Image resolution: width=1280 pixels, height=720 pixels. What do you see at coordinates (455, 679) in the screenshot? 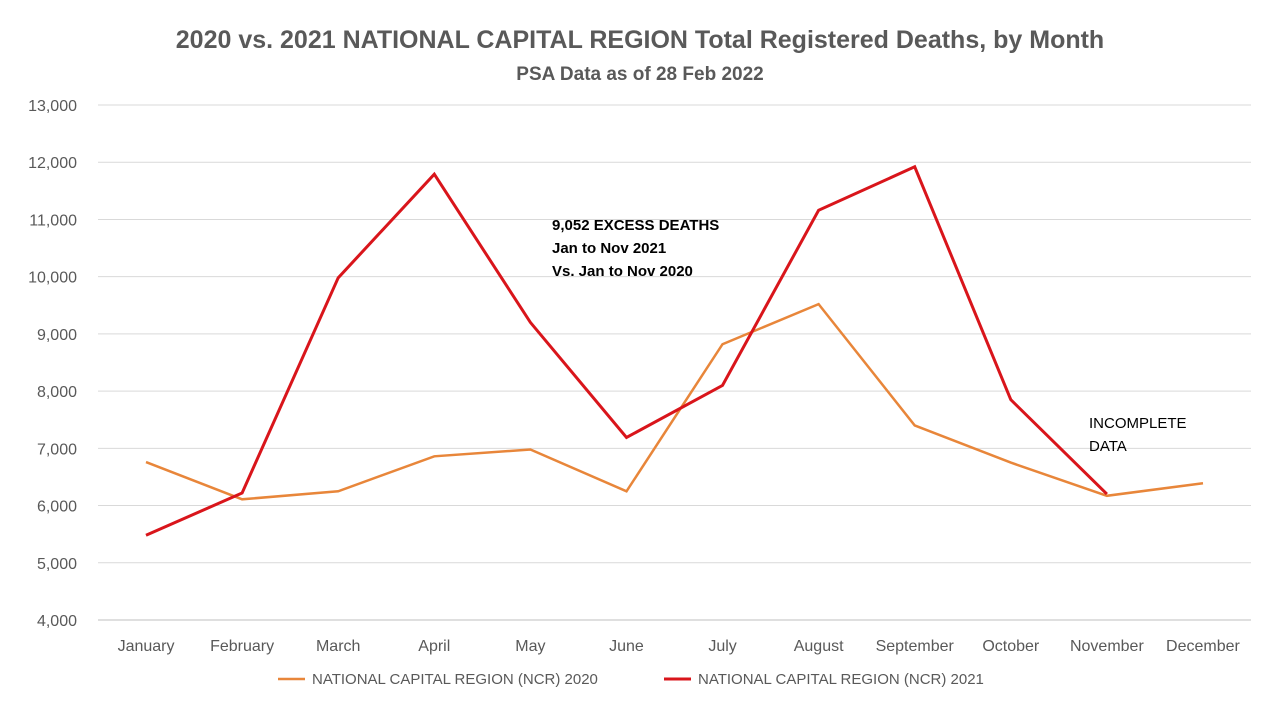
I see `legend-label: NATIONAL CAPITAL REGION (NCR) 2020` at bounding box center [455, 679].